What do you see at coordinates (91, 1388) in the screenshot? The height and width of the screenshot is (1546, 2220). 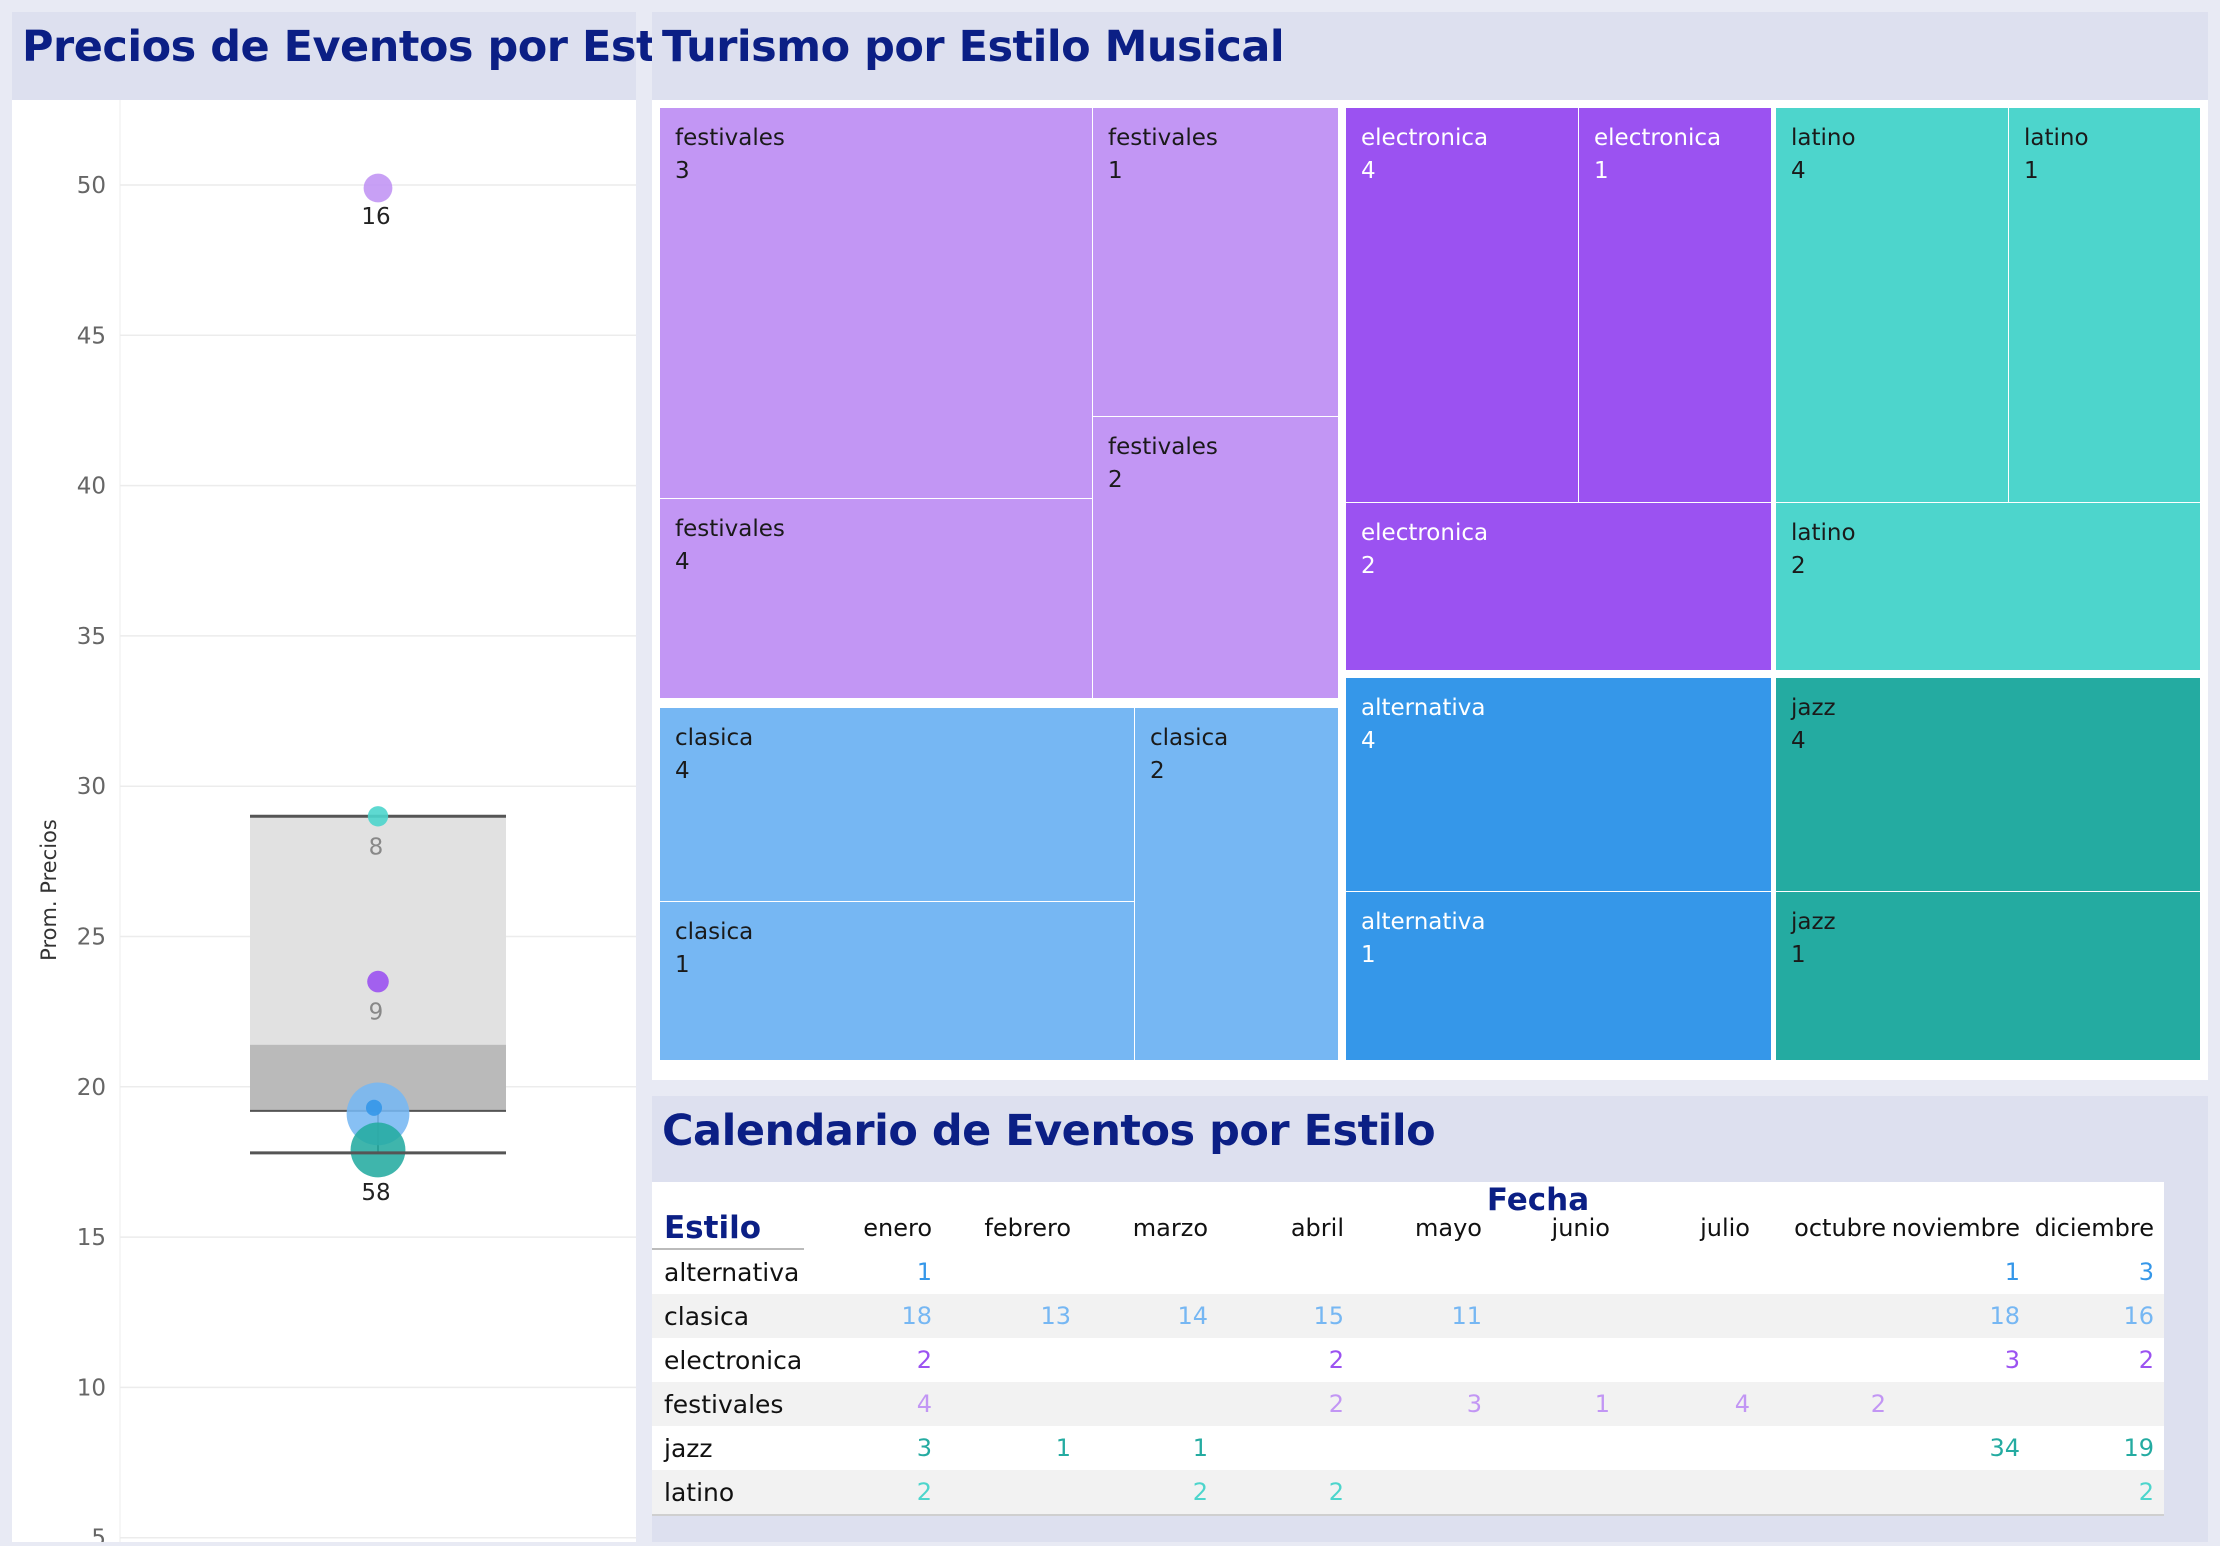 I see `y-tick-label: 10` at bounding box center [91, 1388].